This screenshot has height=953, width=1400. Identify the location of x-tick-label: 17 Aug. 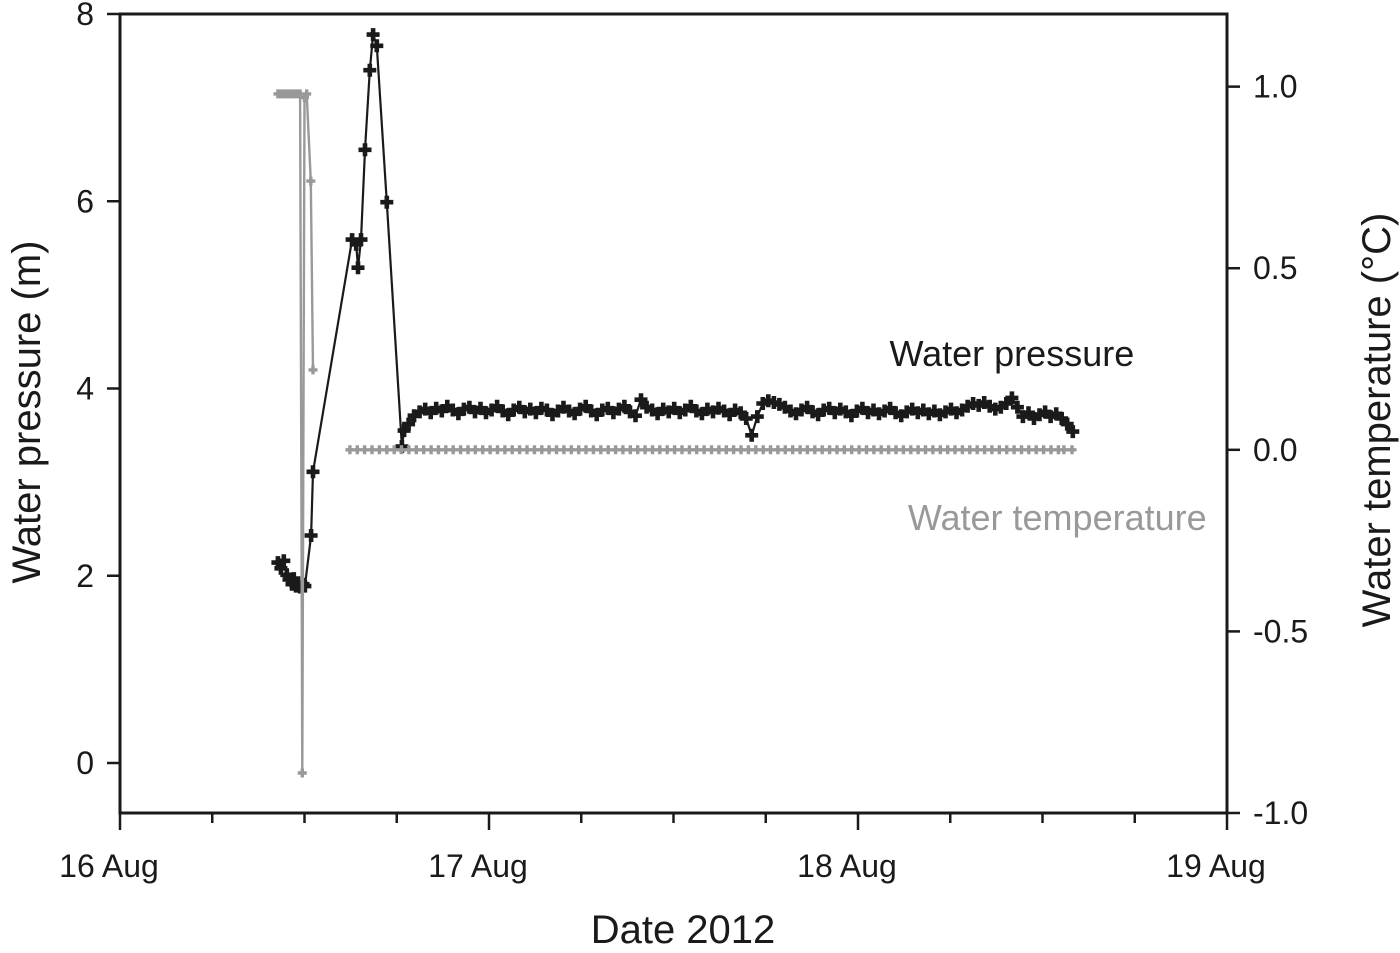
(478, 866).